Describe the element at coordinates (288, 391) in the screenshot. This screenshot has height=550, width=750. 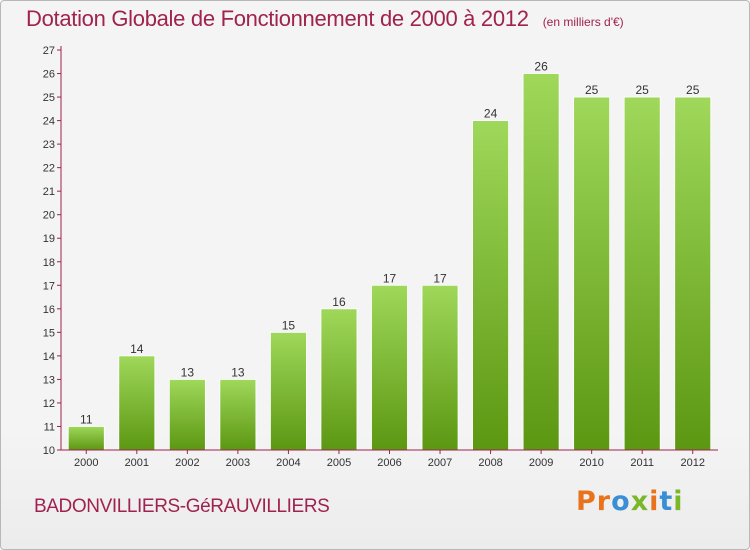
I see `bar-2004` at that location.